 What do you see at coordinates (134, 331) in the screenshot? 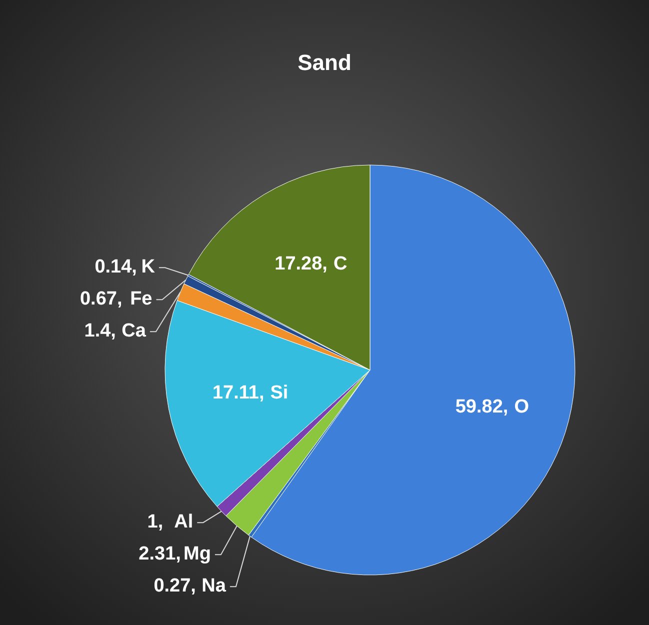
I see `slice-label: Ca` at bounding box center [134, 331].